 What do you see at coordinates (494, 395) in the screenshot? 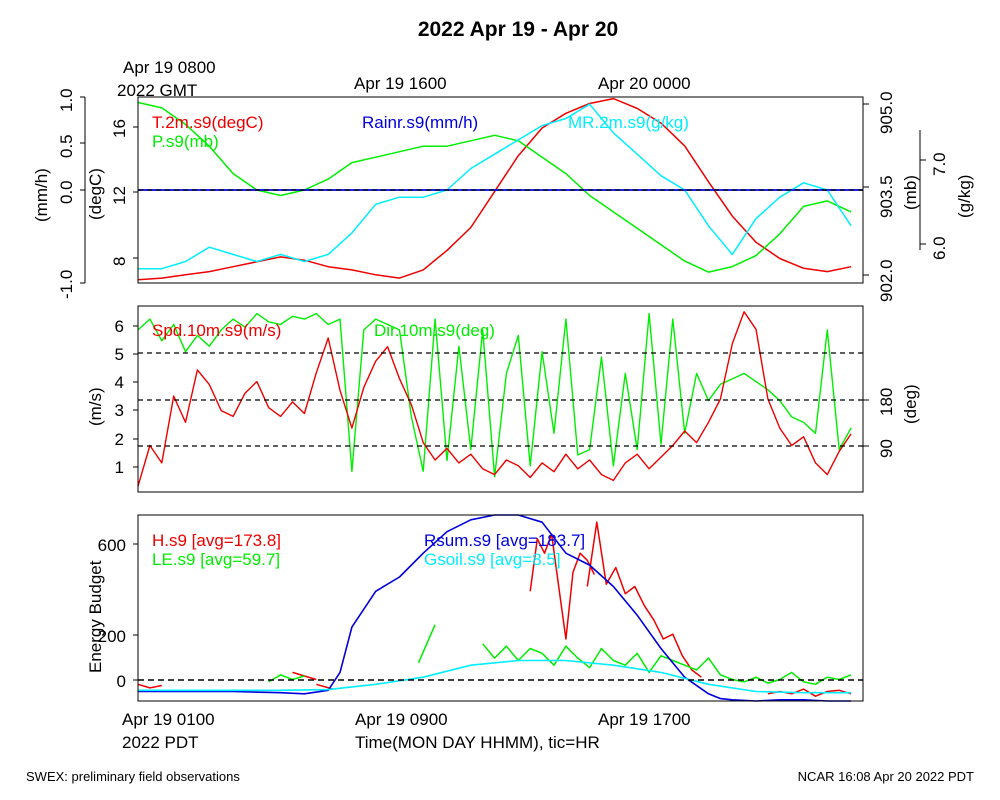
I see `series-line-dir` at bounding box center [494, 395].